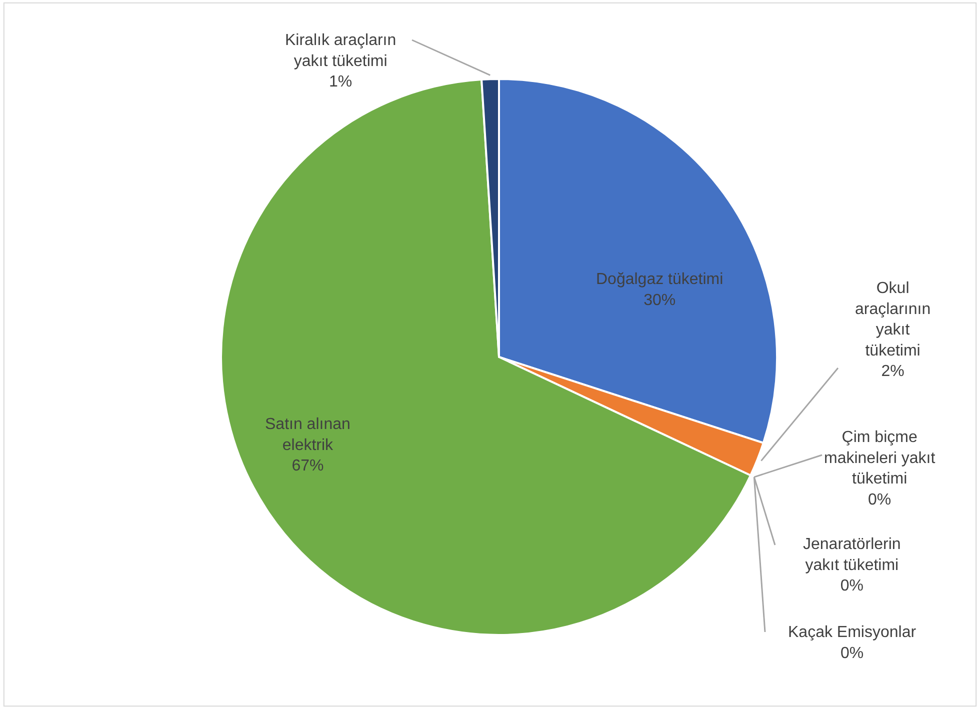  Describe the element at coordinates (892, 371) in the screenshot. I see `data-label: 2%` at that location.